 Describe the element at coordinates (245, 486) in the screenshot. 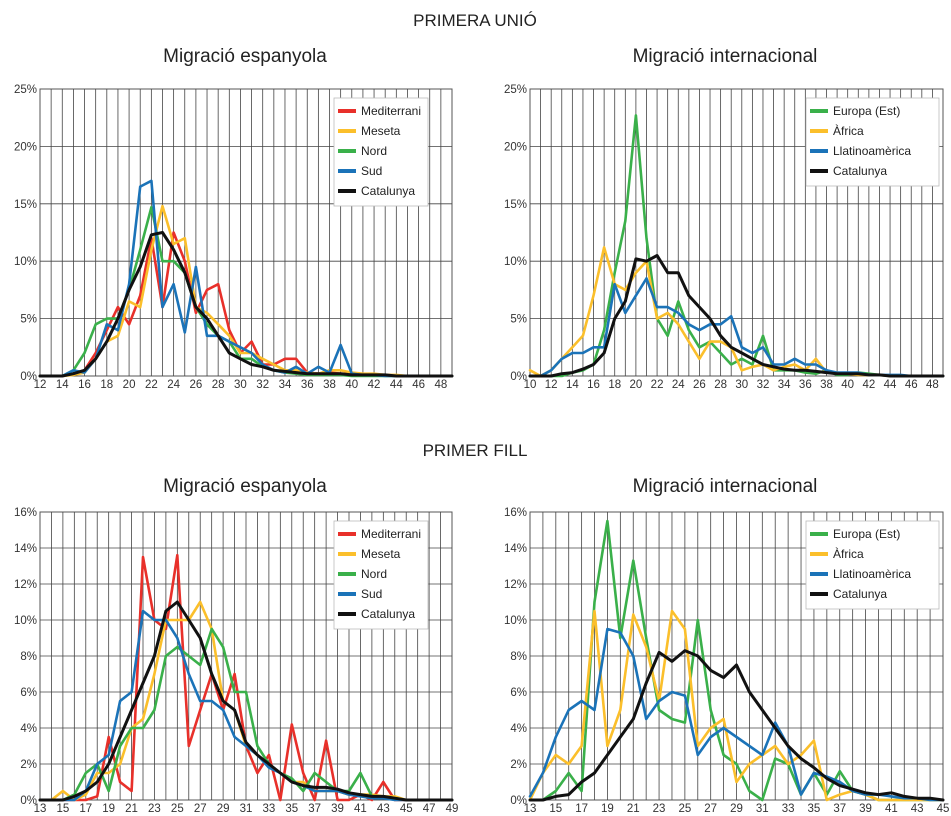

I see `chart-title: Migració espanyola` at that location.